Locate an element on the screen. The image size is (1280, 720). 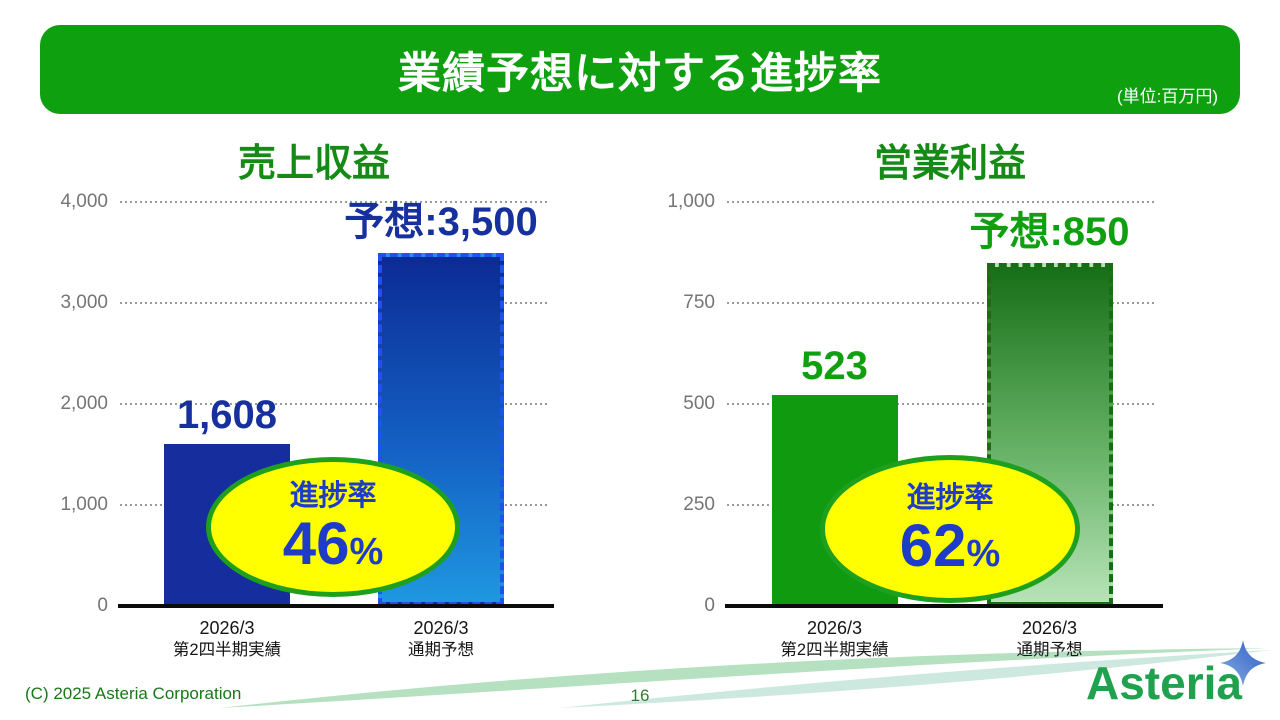
unit-note: (単位:百万円) is located at coordinates (1167, 96).